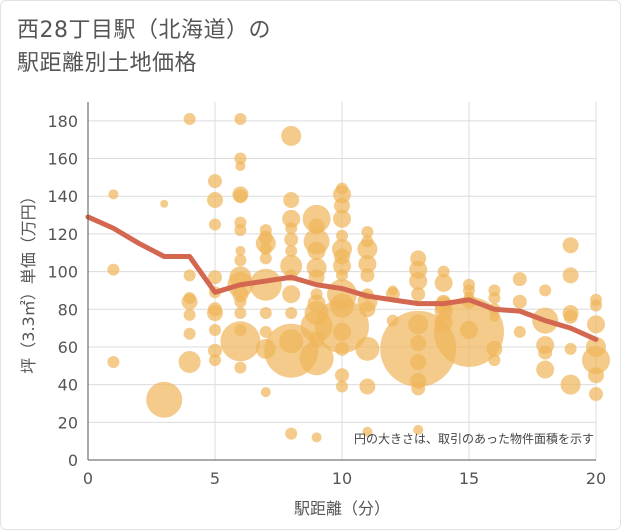  What do you see at coordinates (342, 508) in the screenshot?
I see `x-axis-title: 駅距離（分）` at bounding box center [342, 508].